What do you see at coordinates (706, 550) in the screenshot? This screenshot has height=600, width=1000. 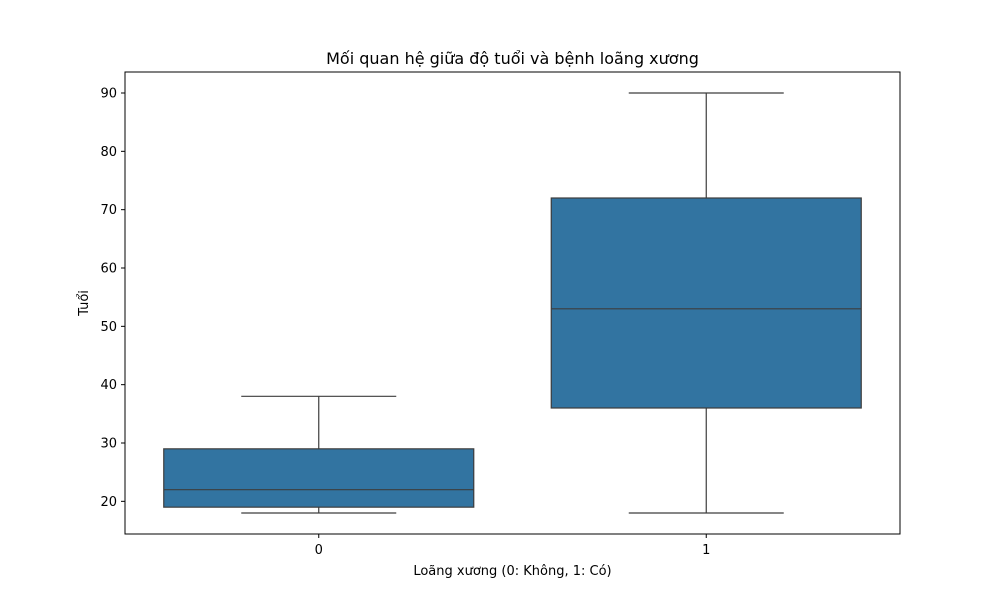 I see `x-tick-label: 1` at bounding box center [706, 550].